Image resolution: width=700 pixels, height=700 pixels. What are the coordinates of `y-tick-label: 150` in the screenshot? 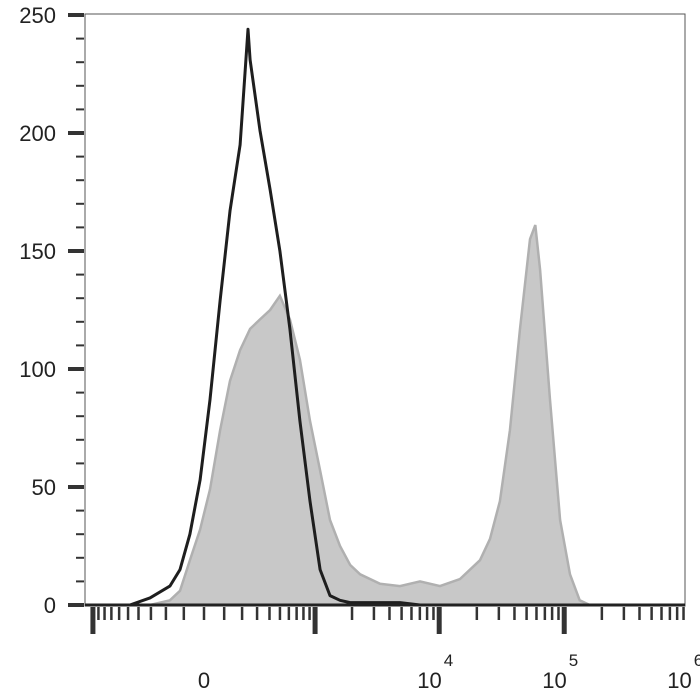 It's located at (37, 251).